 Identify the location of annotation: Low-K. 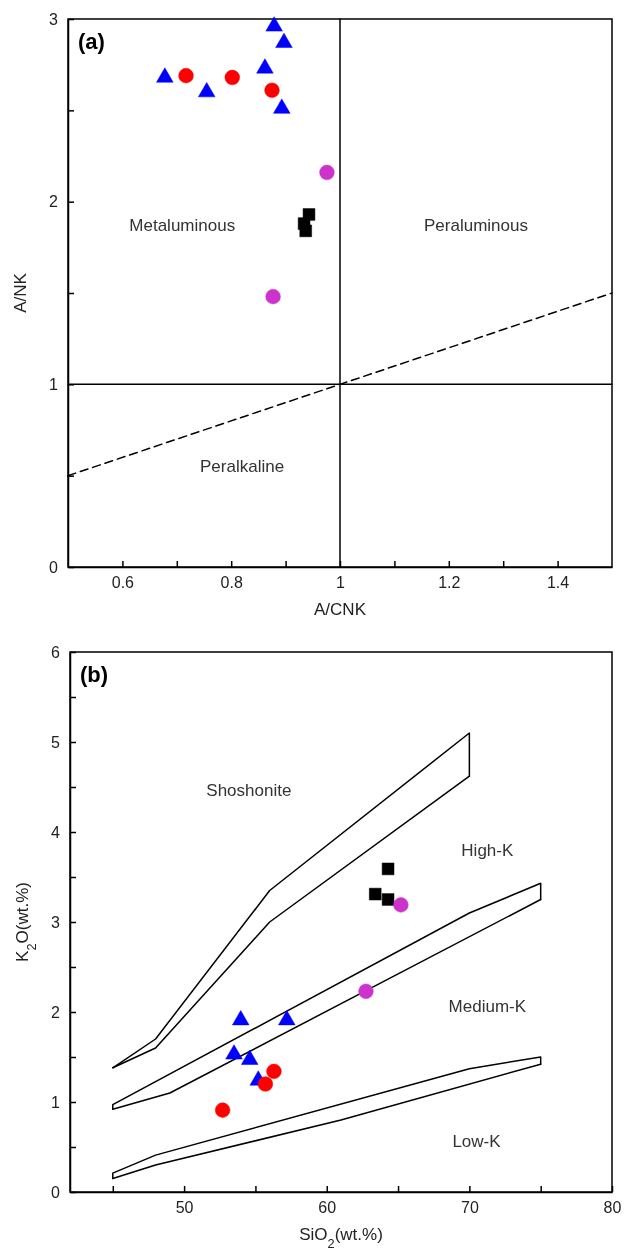
(477, 1142).